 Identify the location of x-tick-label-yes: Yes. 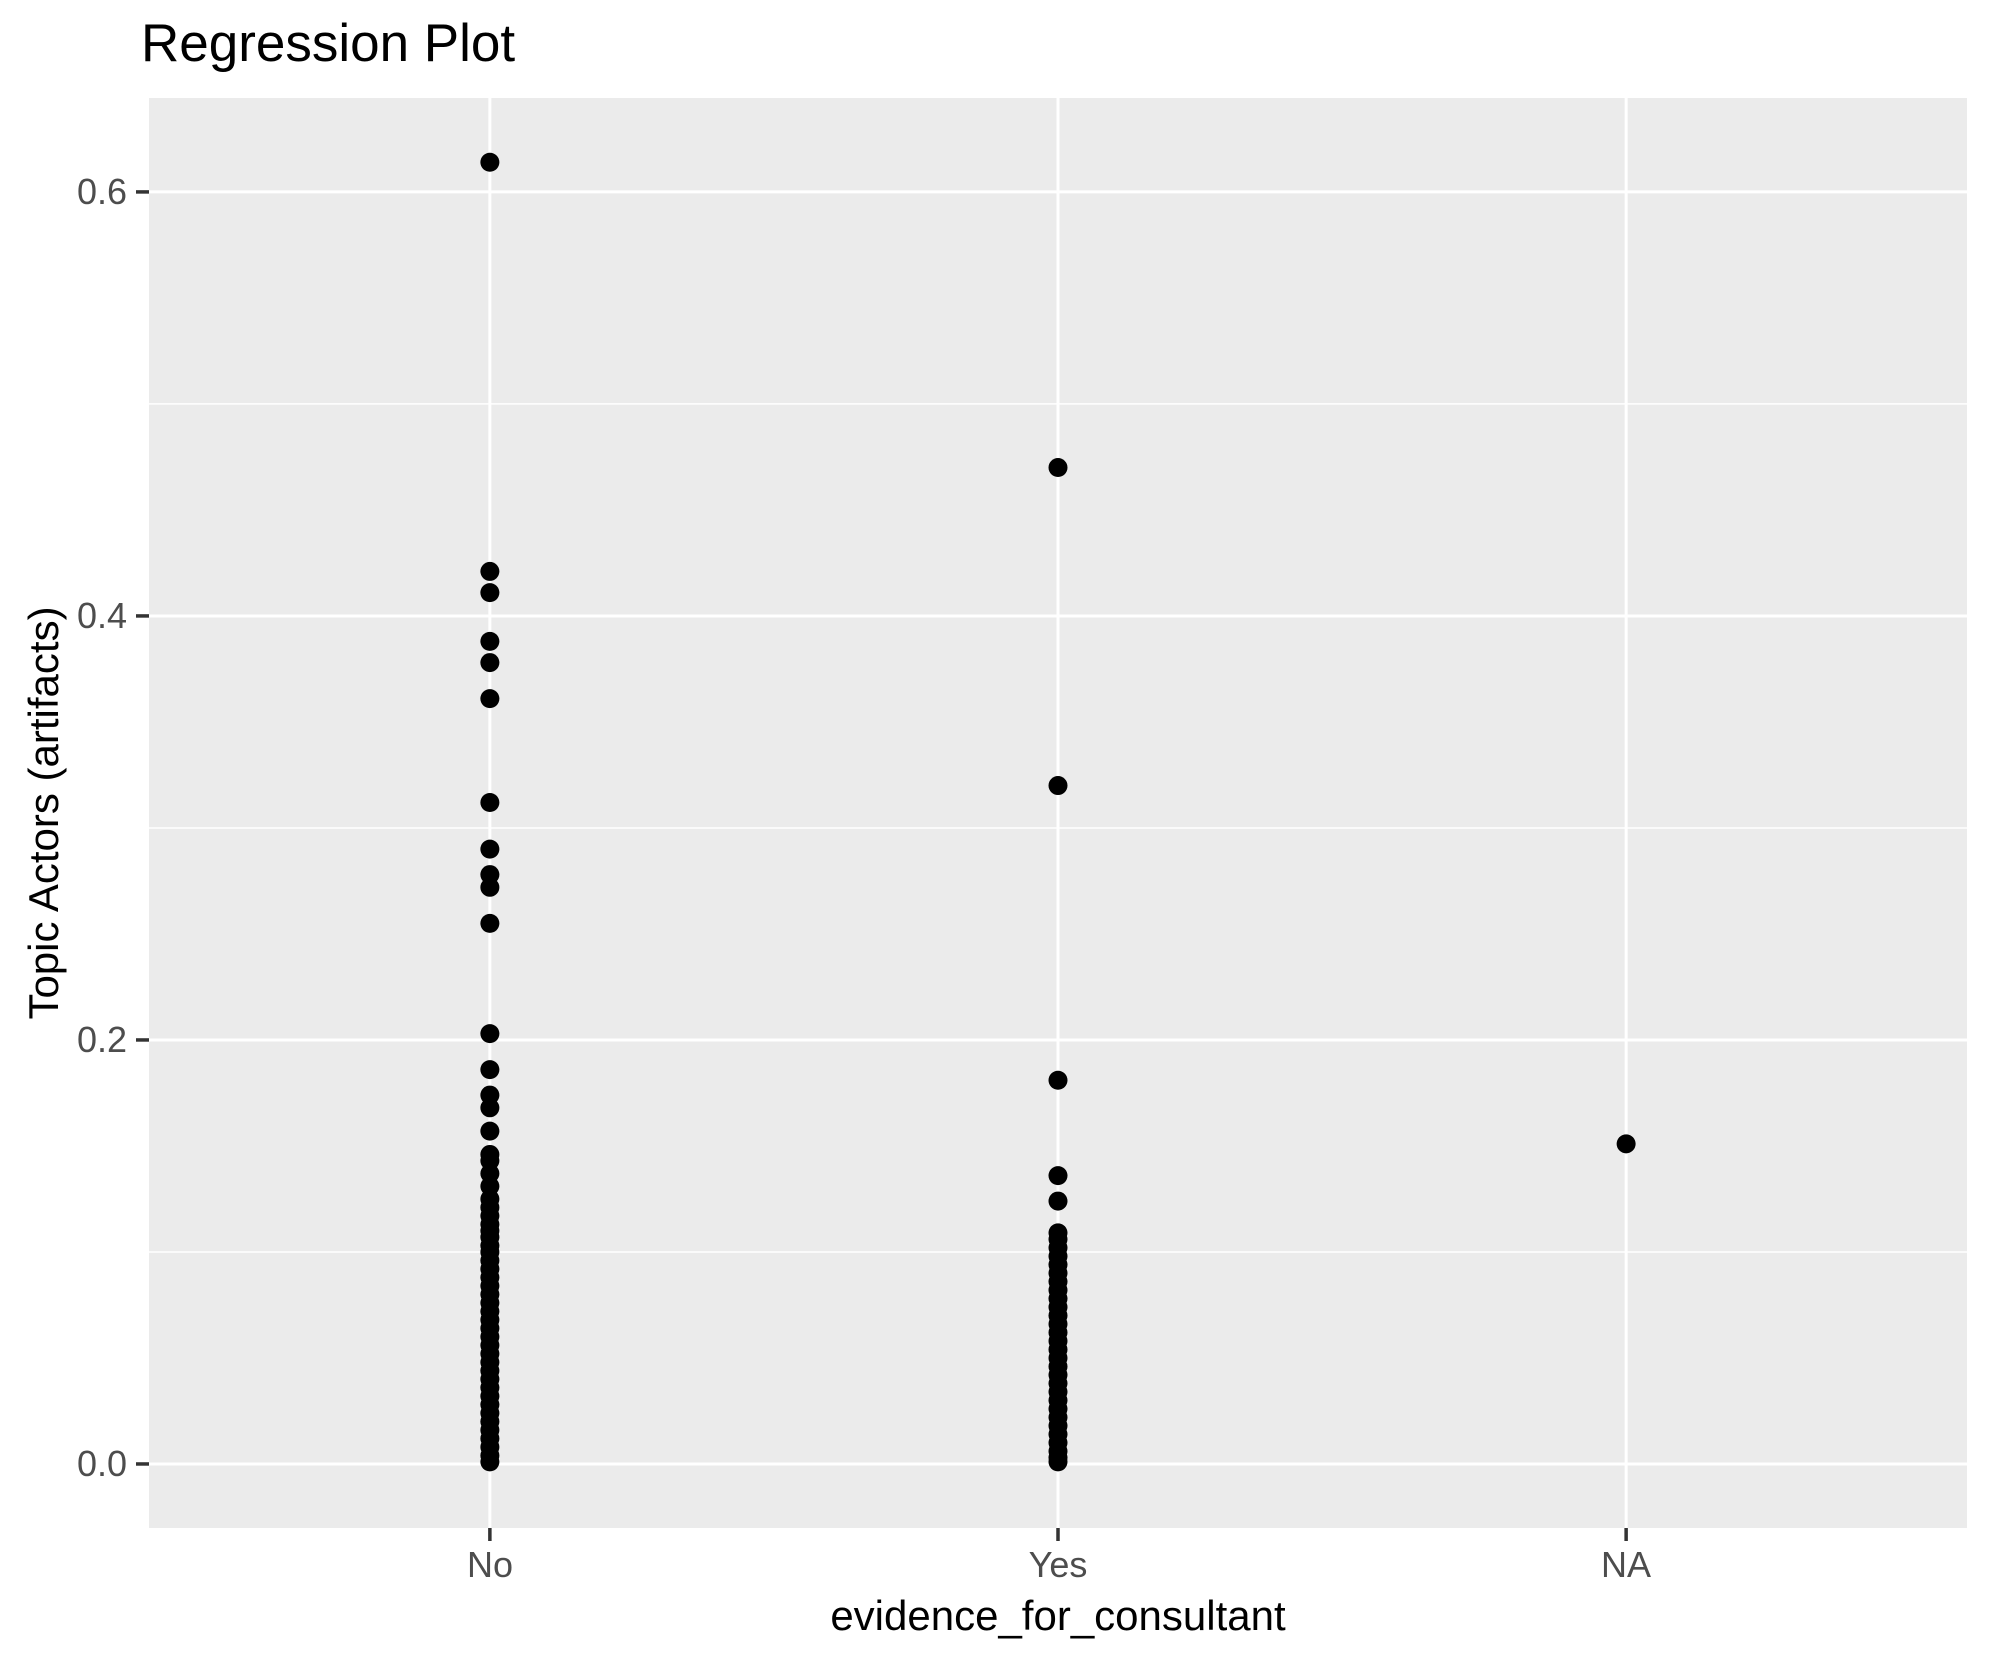
(1058, 1564).